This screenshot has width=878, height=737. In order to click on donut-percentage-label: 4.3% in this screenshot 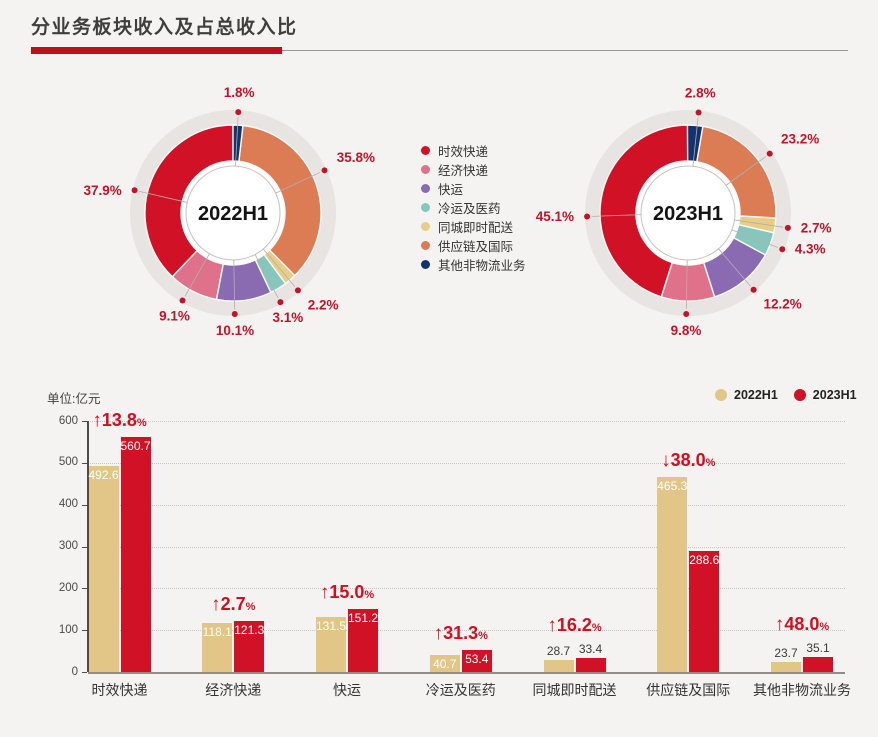, I will do `click(810, 249)`.